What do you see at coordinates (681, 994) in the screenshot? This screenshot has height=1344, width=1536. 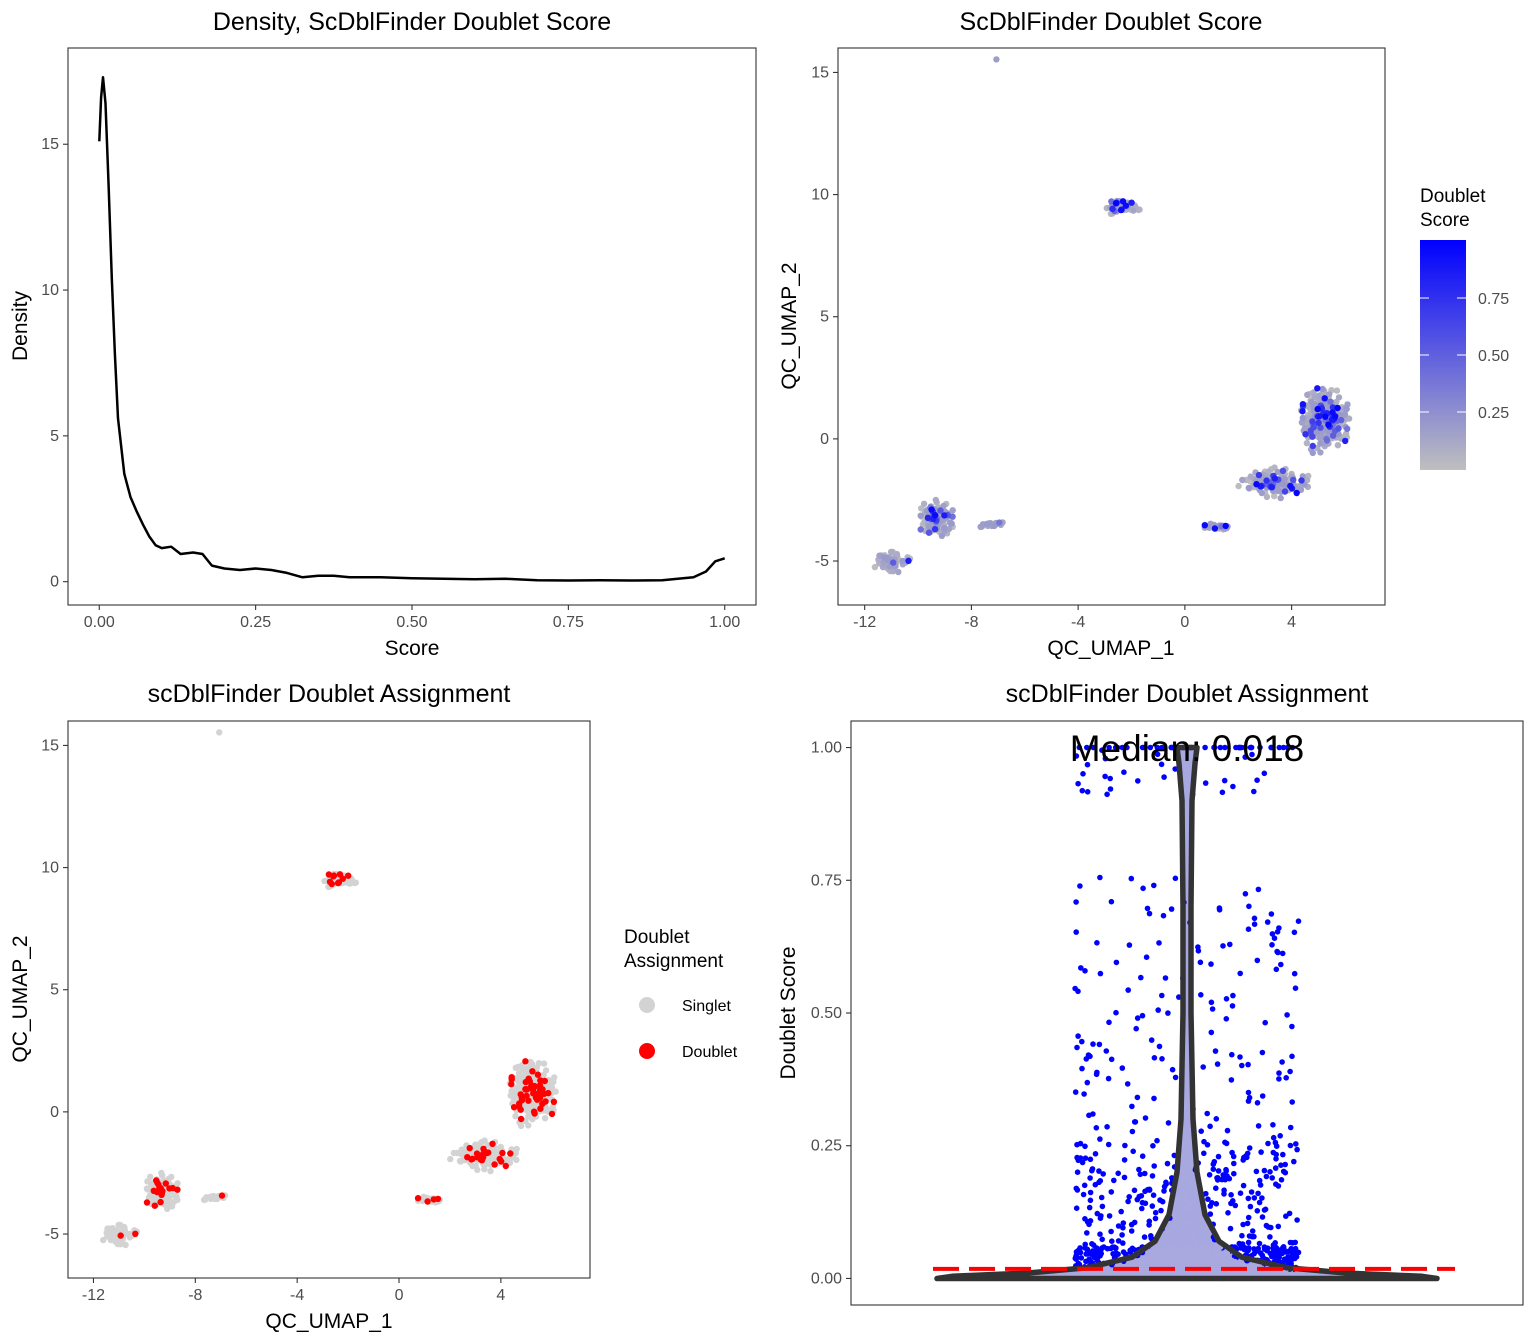 I see `assignment-legend: Doublet Assignment Singlet Doublet` at bounding box center [681, 994].